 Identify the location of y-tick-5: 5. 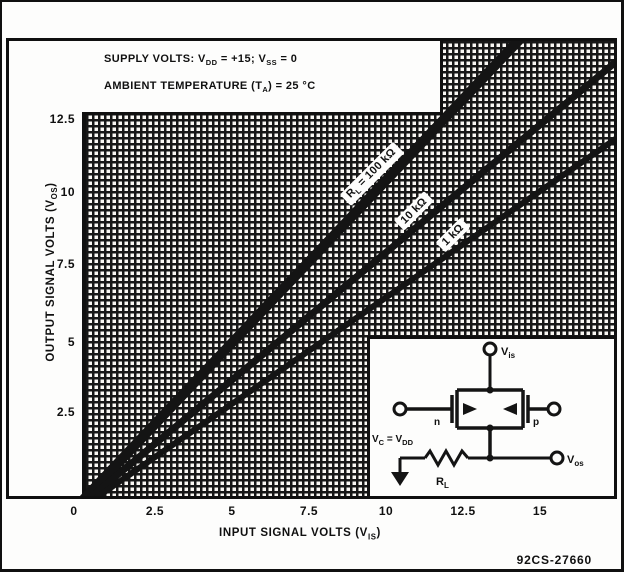
(71, 342).